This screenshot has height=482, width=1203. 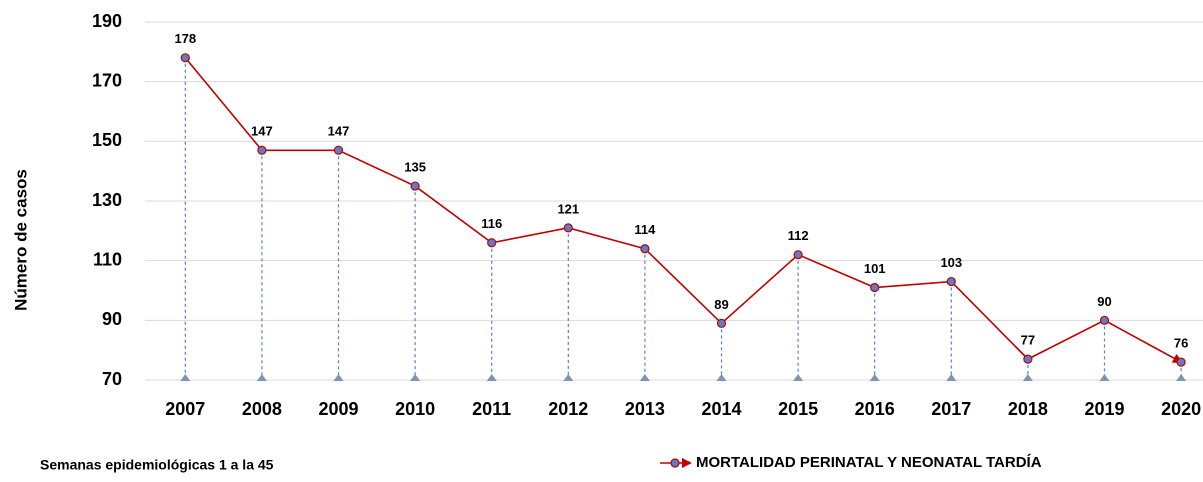 I want to click on x-tick-label: 2011, so click(x=491, y=409).